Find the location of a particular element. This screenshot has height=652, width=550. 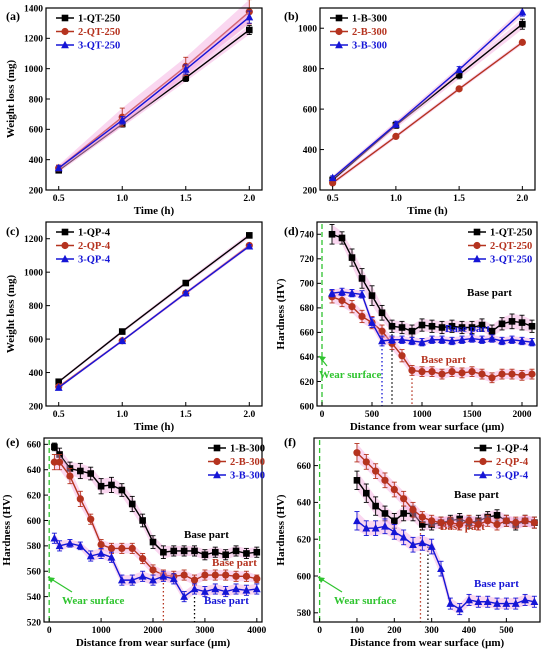

y-tick-label: 740 is located at coordinates (307, 236).